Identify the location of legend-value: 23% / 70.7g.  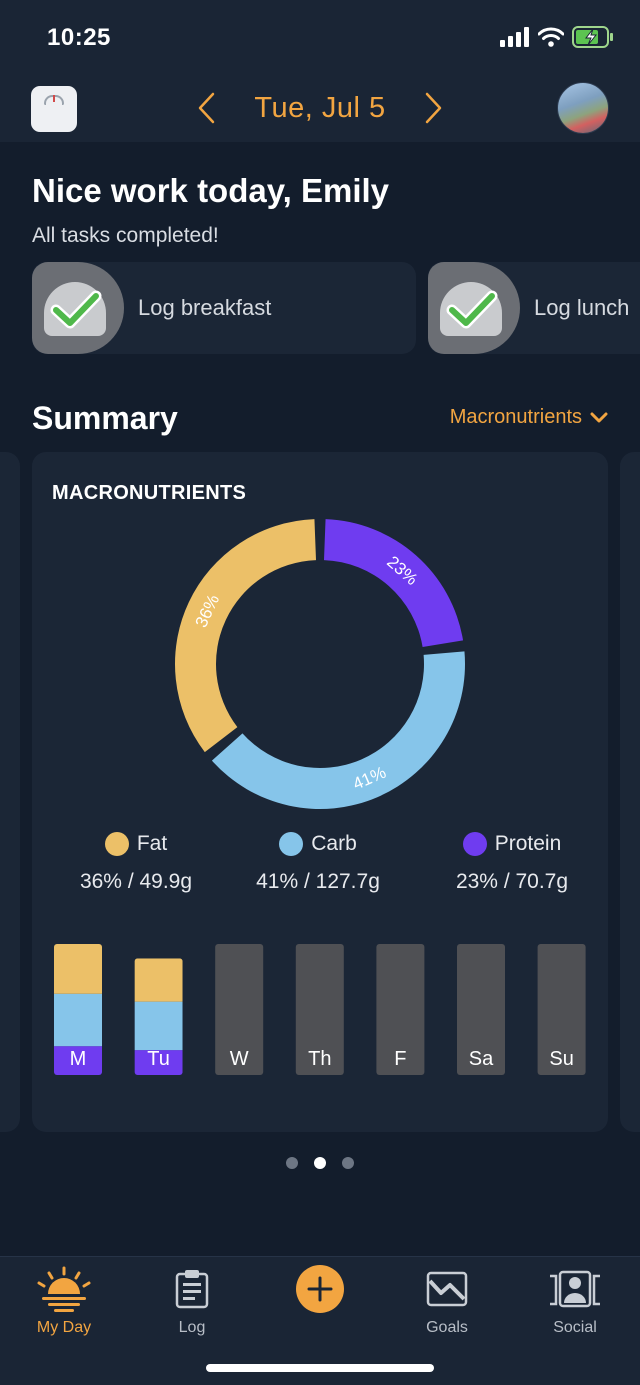
(512, 881).